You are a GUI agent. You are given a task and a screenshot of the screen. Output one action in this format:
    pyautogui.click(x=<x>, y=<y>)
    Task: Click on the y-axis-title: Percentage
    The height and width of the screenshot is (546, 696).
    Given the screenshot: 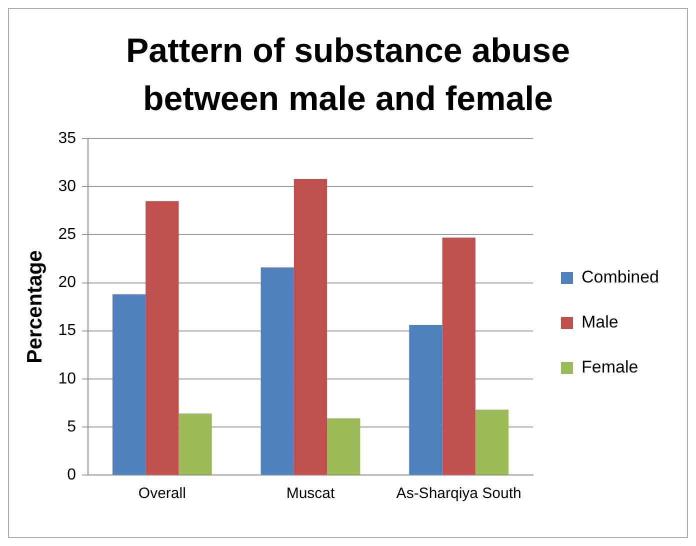 What is the action you would take?
    pyautogui.click(x=34, y=307)
    